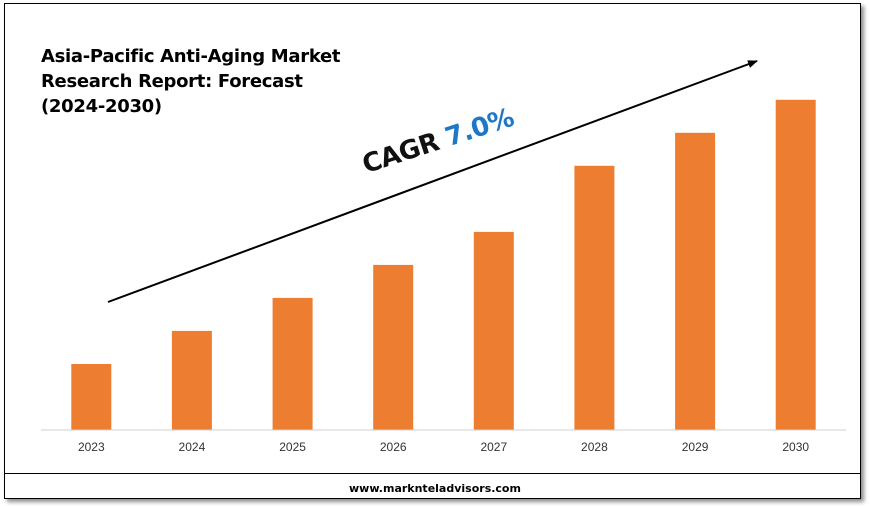 Image resolution: width=870 pixels, height=506 pixels. What do you see at coordinates (192, 447) in the screenshot?
I see `x-tick-2024: 2024` at bounding box center [192, 447].